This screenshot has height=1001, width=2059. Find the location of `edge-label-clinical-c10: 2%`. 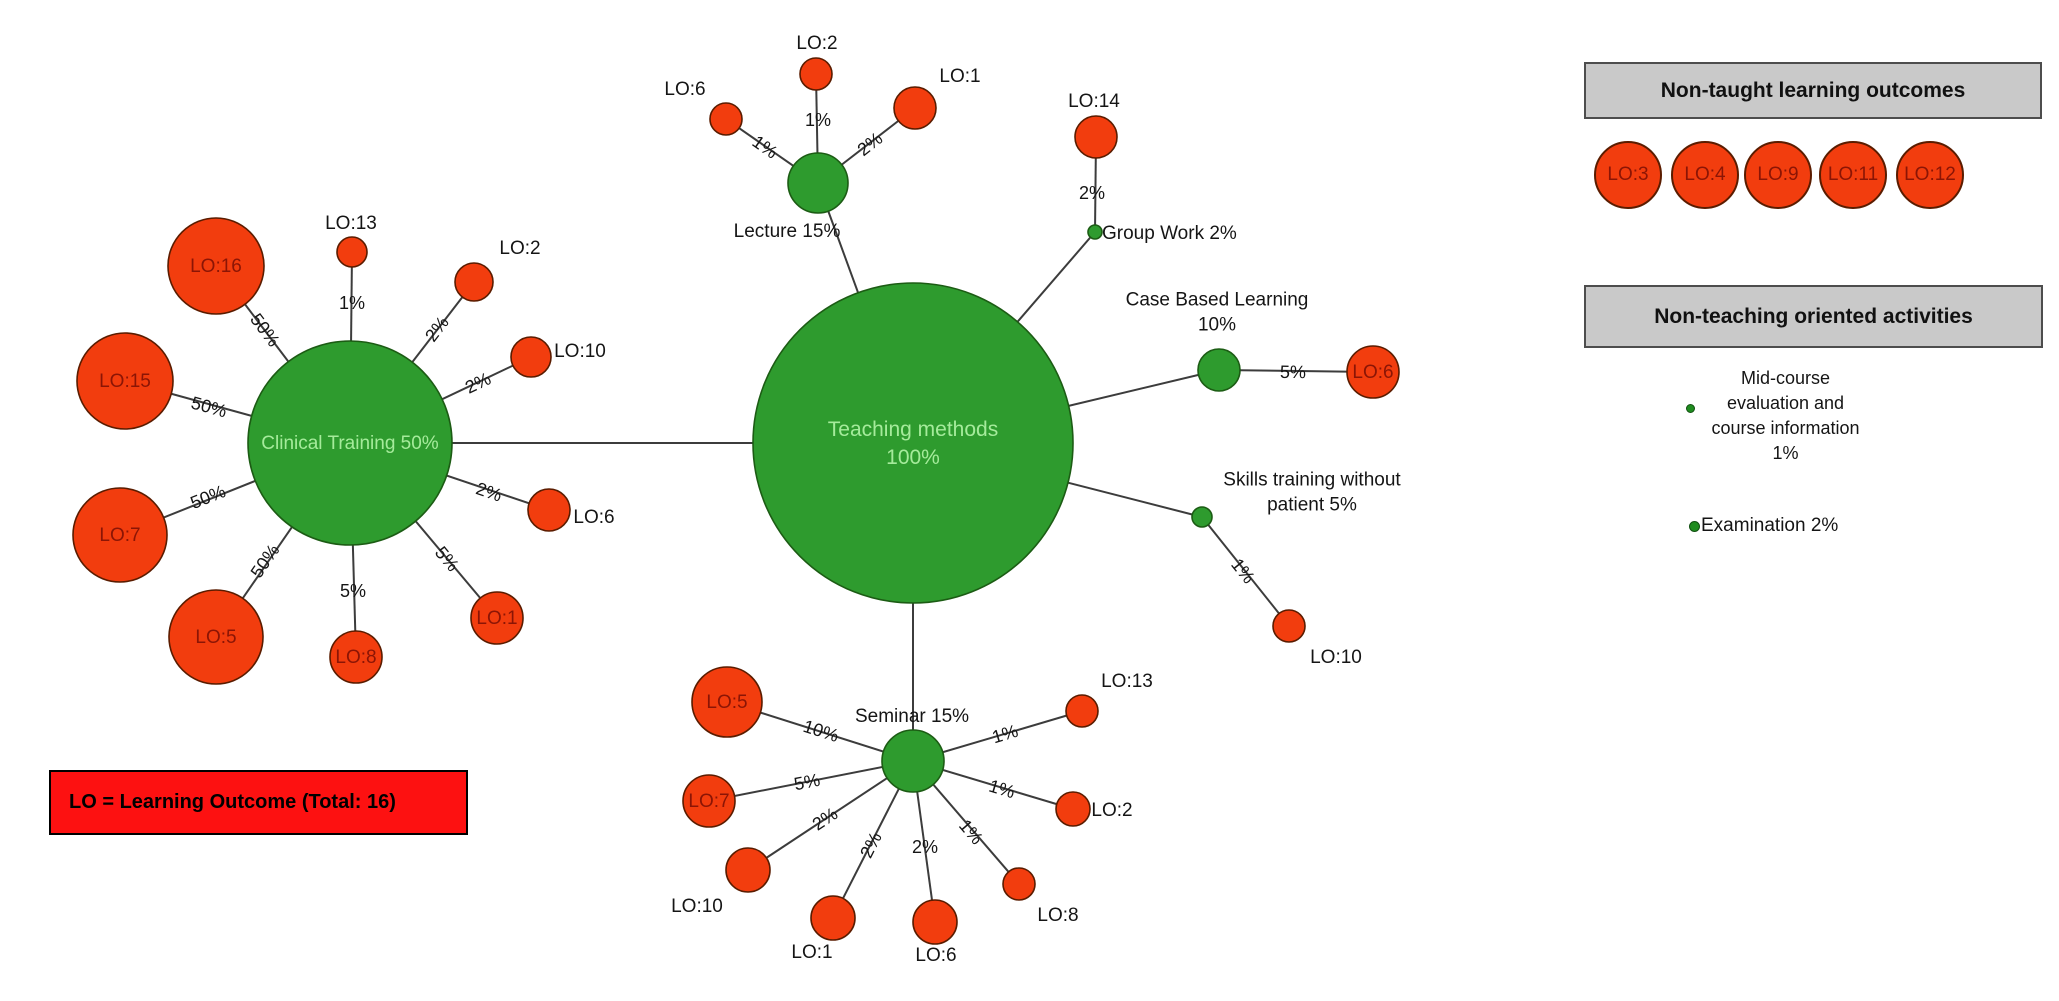

edge-label-clinical-c10: 2% is located at coordinates (478, 382).